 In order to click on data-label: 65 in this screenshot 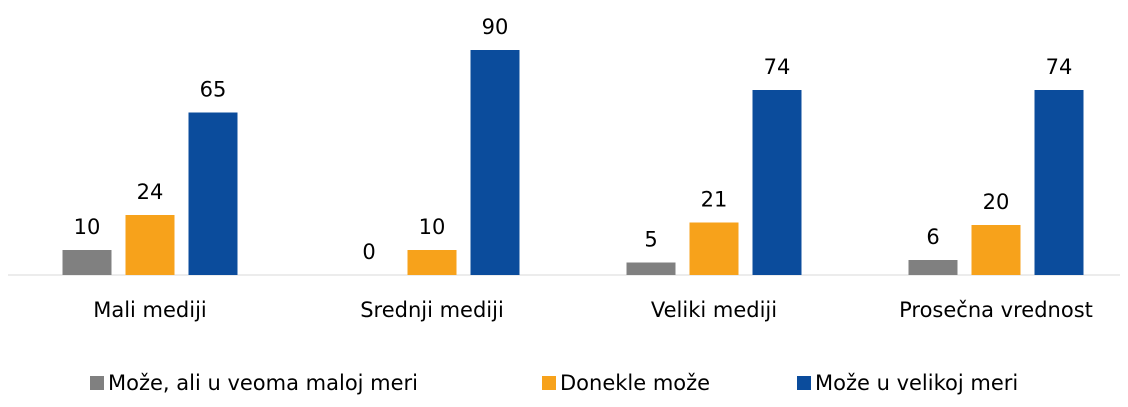, I will do `click(213, 90)`.